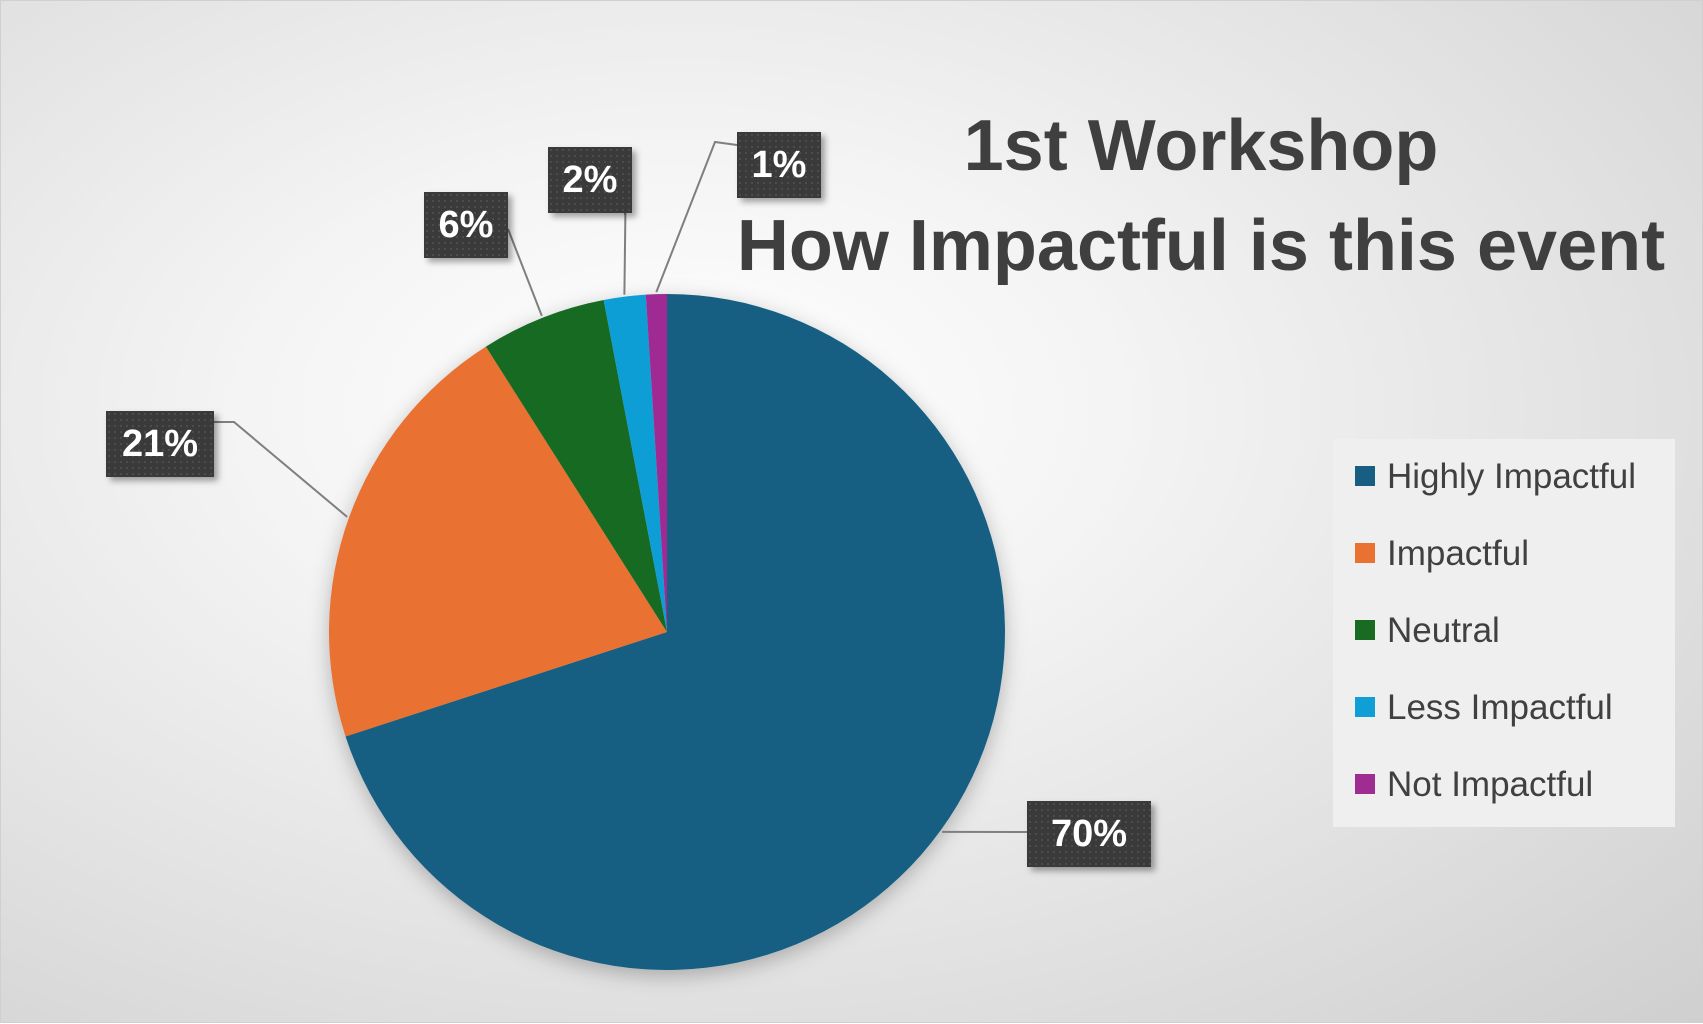  What do you see at coordinates (590, 180) in the screenshot?
I see `data-label-less-impactful: 2%` at bounding box center [590, 180].